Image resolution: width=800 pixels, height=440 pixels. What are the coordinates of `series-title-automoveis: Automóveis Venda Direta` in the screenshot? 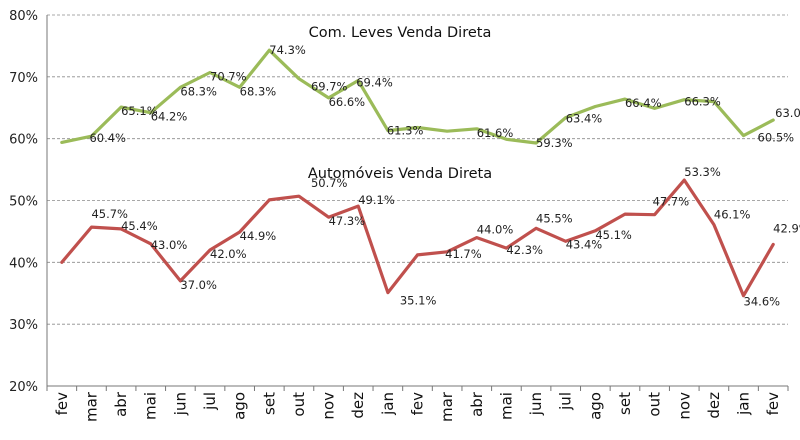 It's located at (400, 174).